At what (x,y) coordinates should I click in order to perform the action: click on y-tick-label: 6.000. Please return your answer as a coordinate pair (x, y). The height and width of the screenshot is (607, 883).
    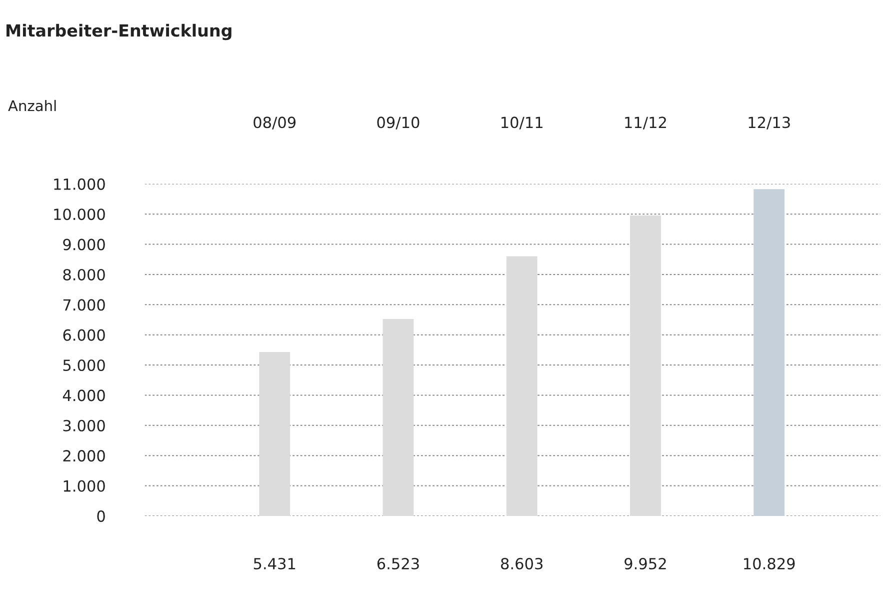
    Looking at the image, I should click on (84, 335).